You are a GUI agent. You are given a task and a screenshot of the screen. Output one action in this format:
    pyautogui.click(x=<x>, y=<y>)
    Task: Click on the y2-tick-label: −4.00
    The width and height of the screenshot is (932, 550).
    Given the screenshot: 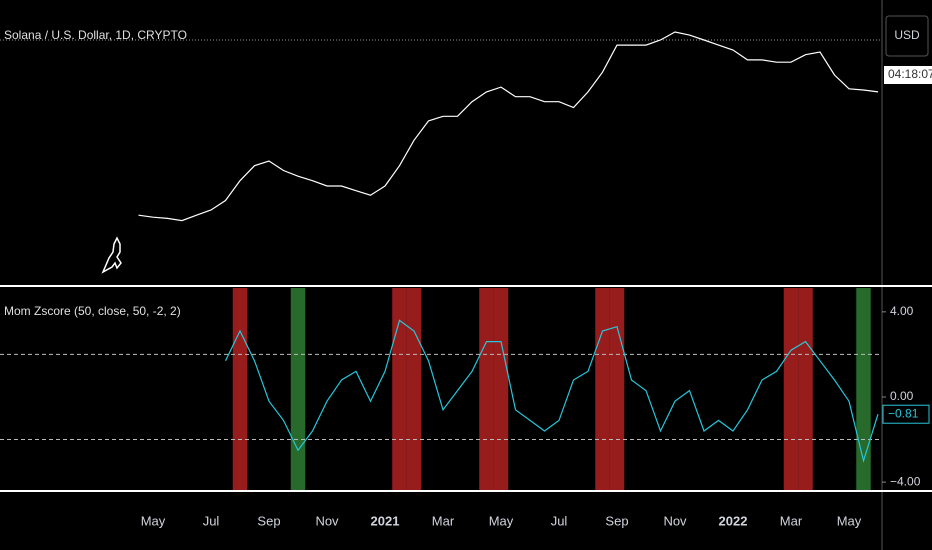 What is the action you would take?
    pyautogui.click(x=905, y=481)
    